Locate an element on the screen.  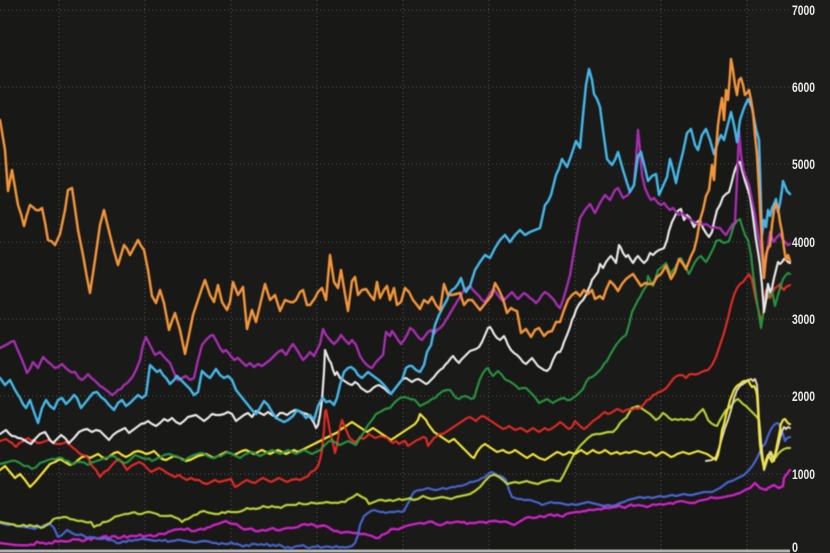
svg-text: 1000 is located at coordinates (803, 474).